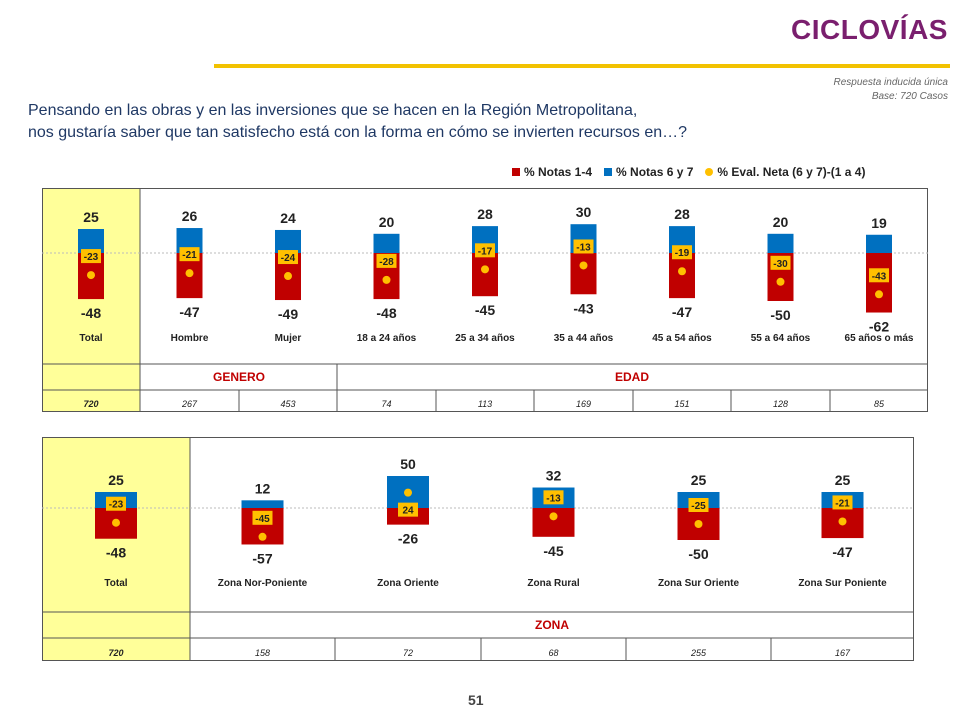 Image resolution: width=960 pixels, height=720 pixels. I want to click on base-count-hombre: 267, so click(189, 404).